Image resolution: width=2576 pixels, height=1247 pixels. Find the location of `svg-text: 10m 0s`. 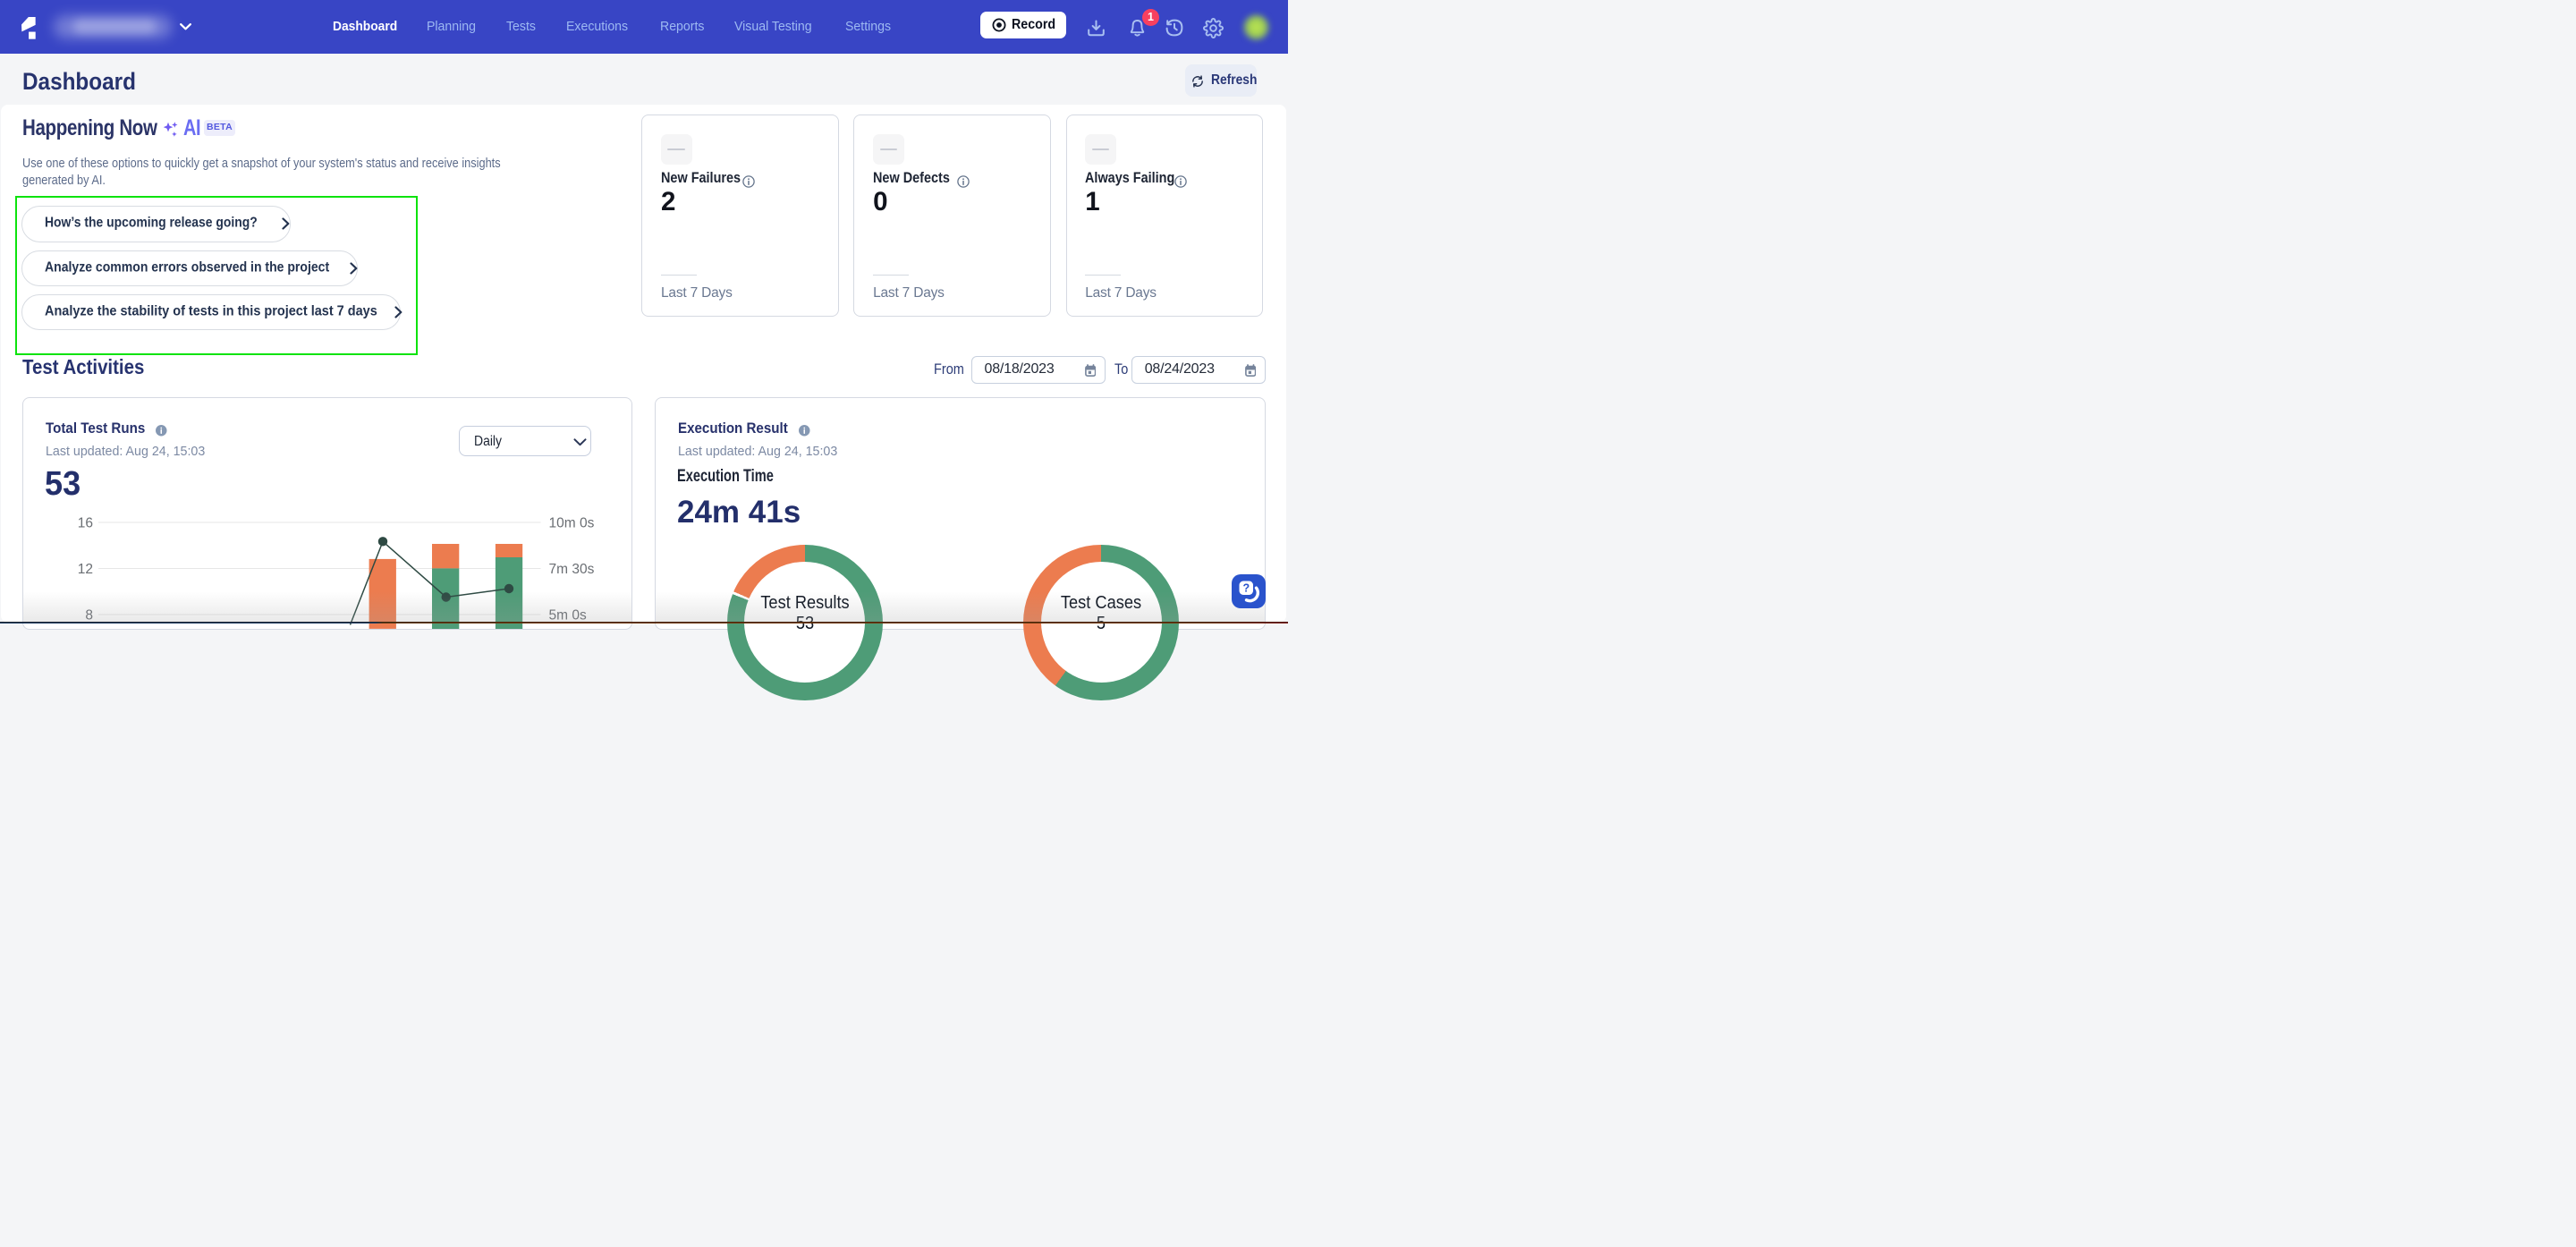

svg-text: 10m 0s is located at coordinates (571, 522).